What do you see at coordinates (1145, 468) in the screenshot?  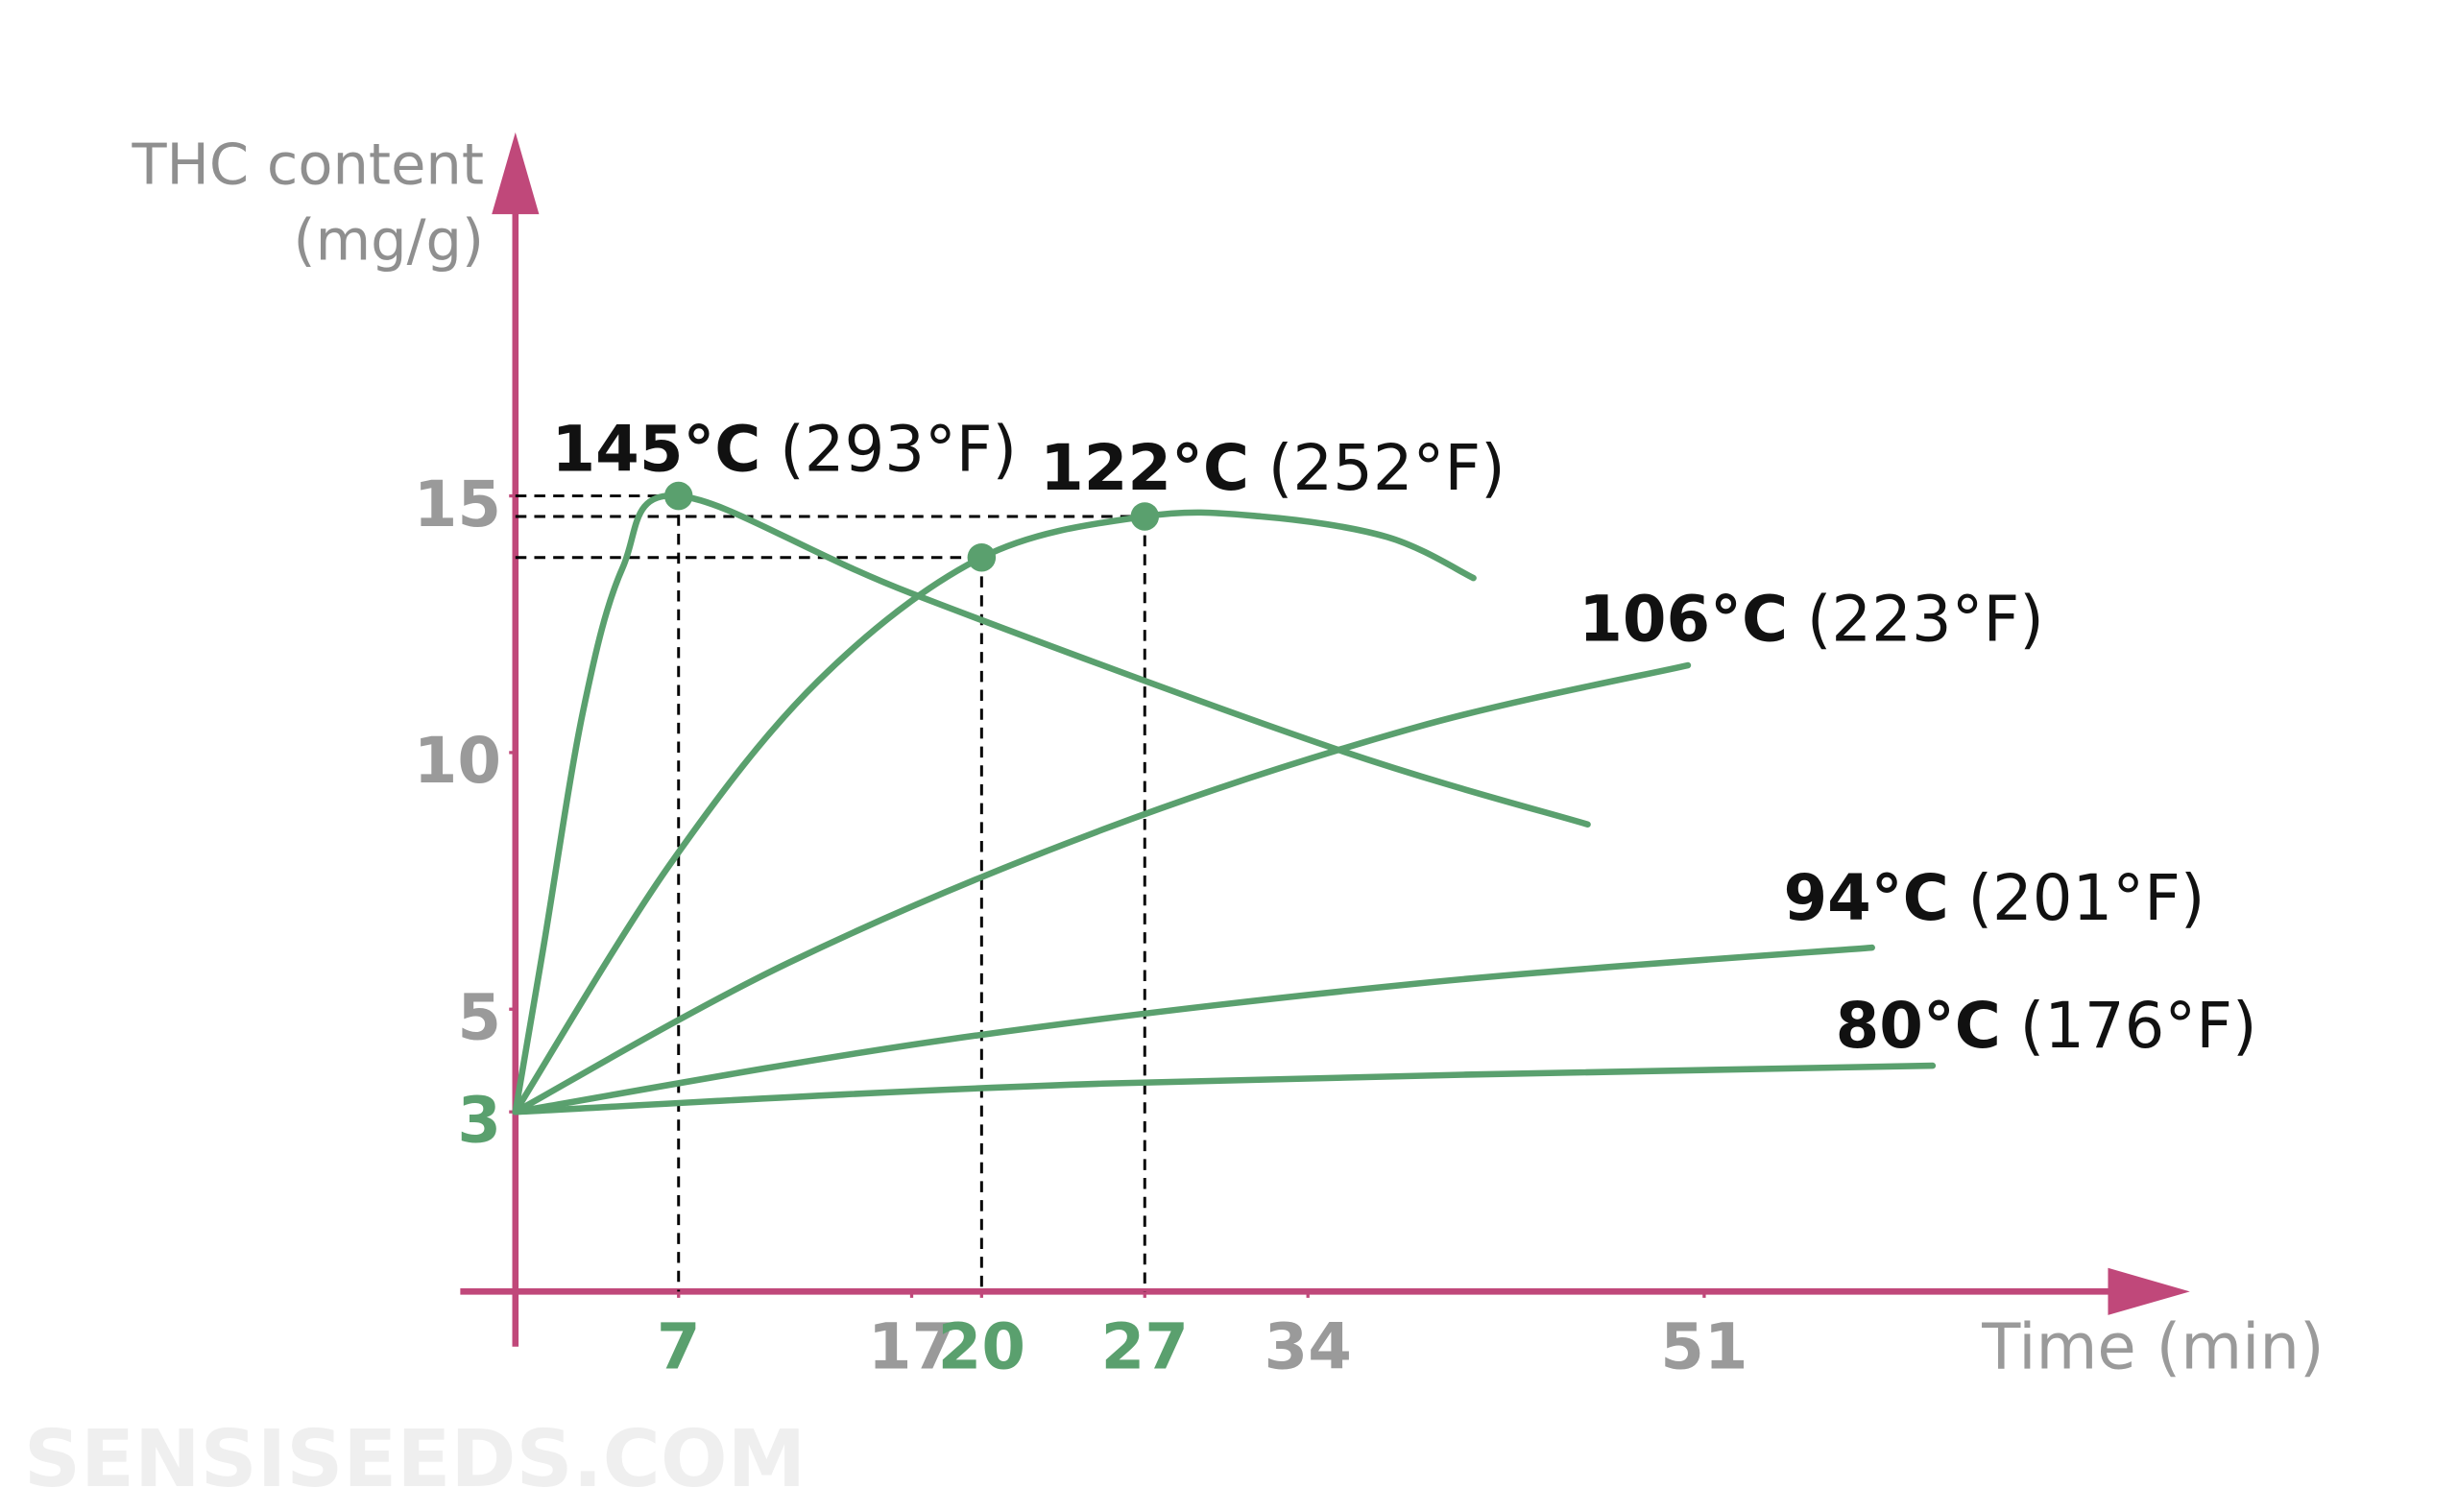 I see `series-name: 122°C` at bounding box center [1145, 468].